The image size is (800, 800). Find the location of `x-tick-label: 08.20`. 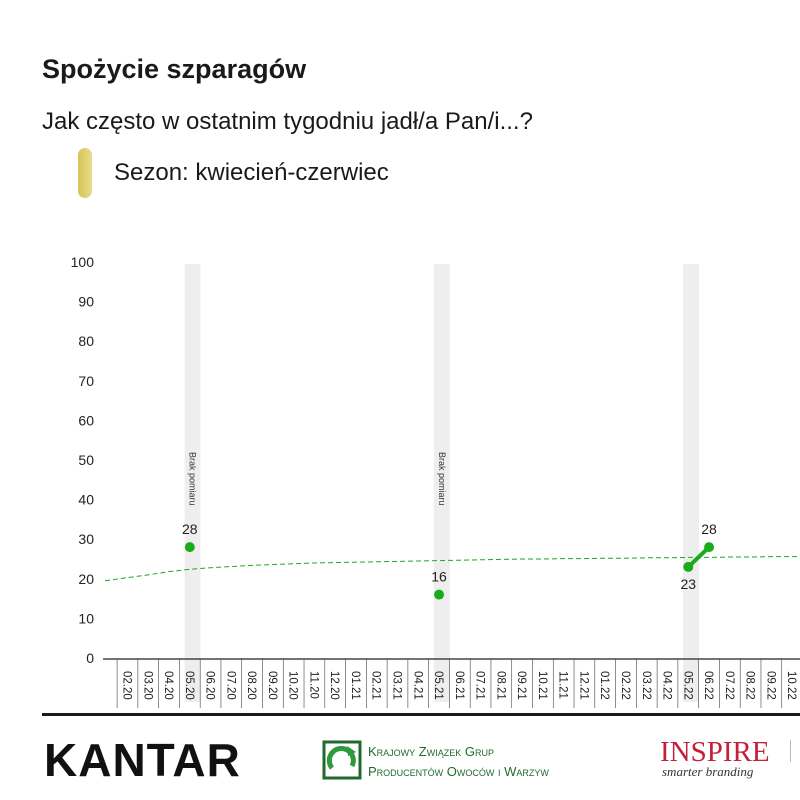

x-tick-label: 08.20 is located at coordinates (251, 685).